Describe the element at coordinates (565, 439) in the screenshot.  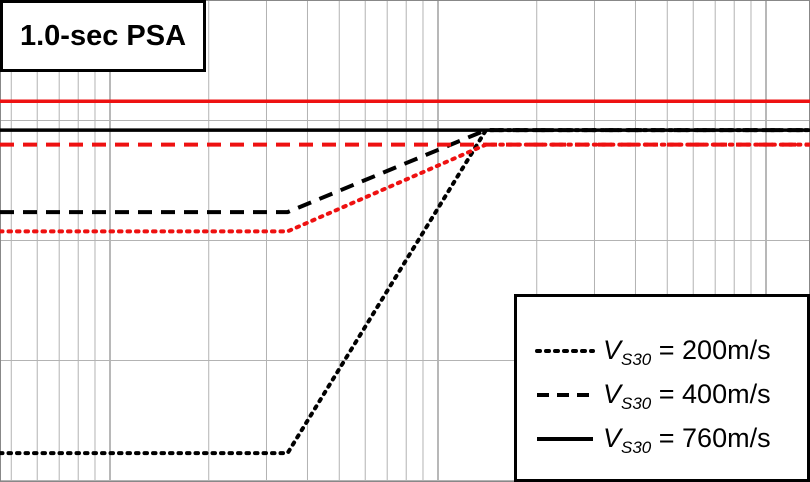
I see `legend-swatch-solid` at that location.